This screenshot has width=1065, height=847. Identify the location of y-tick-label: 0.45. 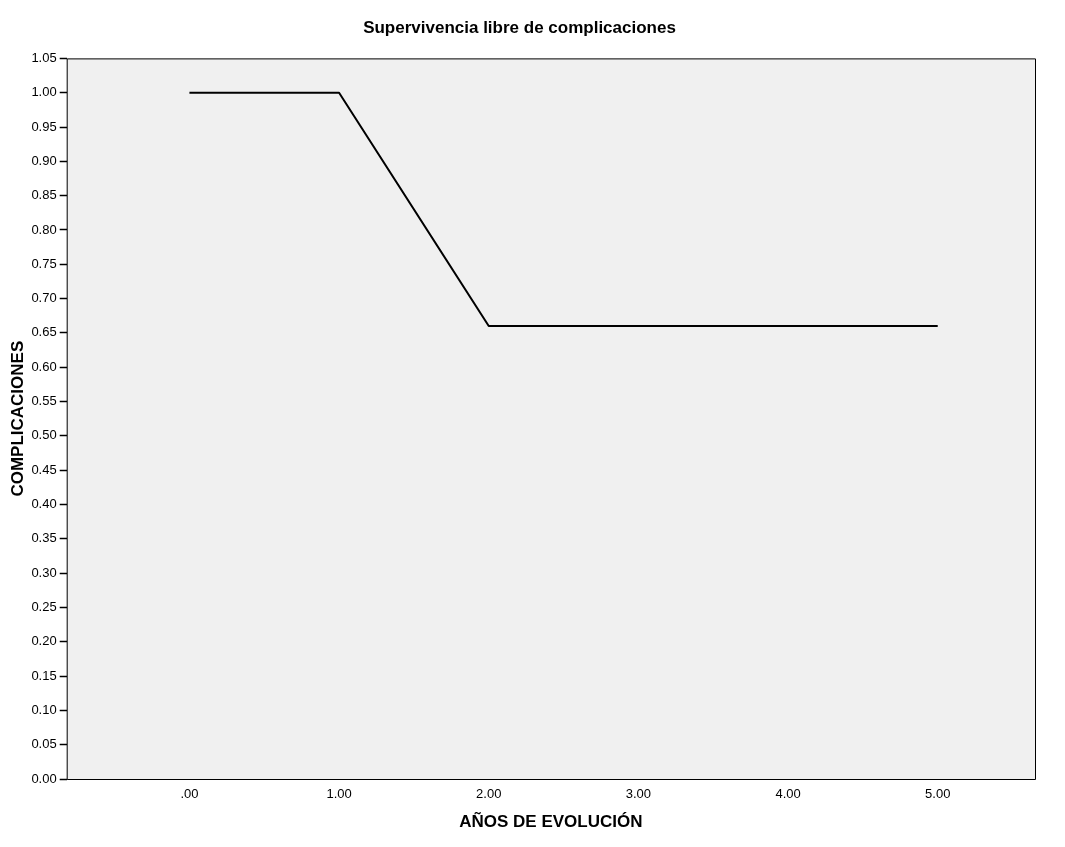
(44, 469).